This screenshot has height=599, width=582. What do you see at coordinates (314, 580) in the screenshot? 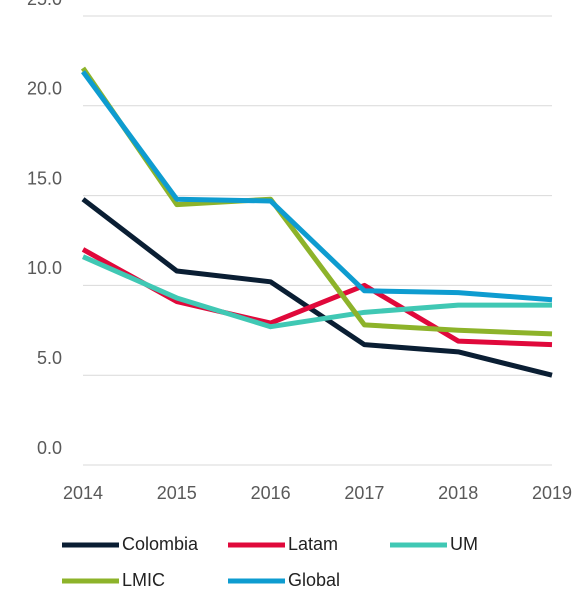
I see `legend-label: Global` at bounding box center [314, 580].